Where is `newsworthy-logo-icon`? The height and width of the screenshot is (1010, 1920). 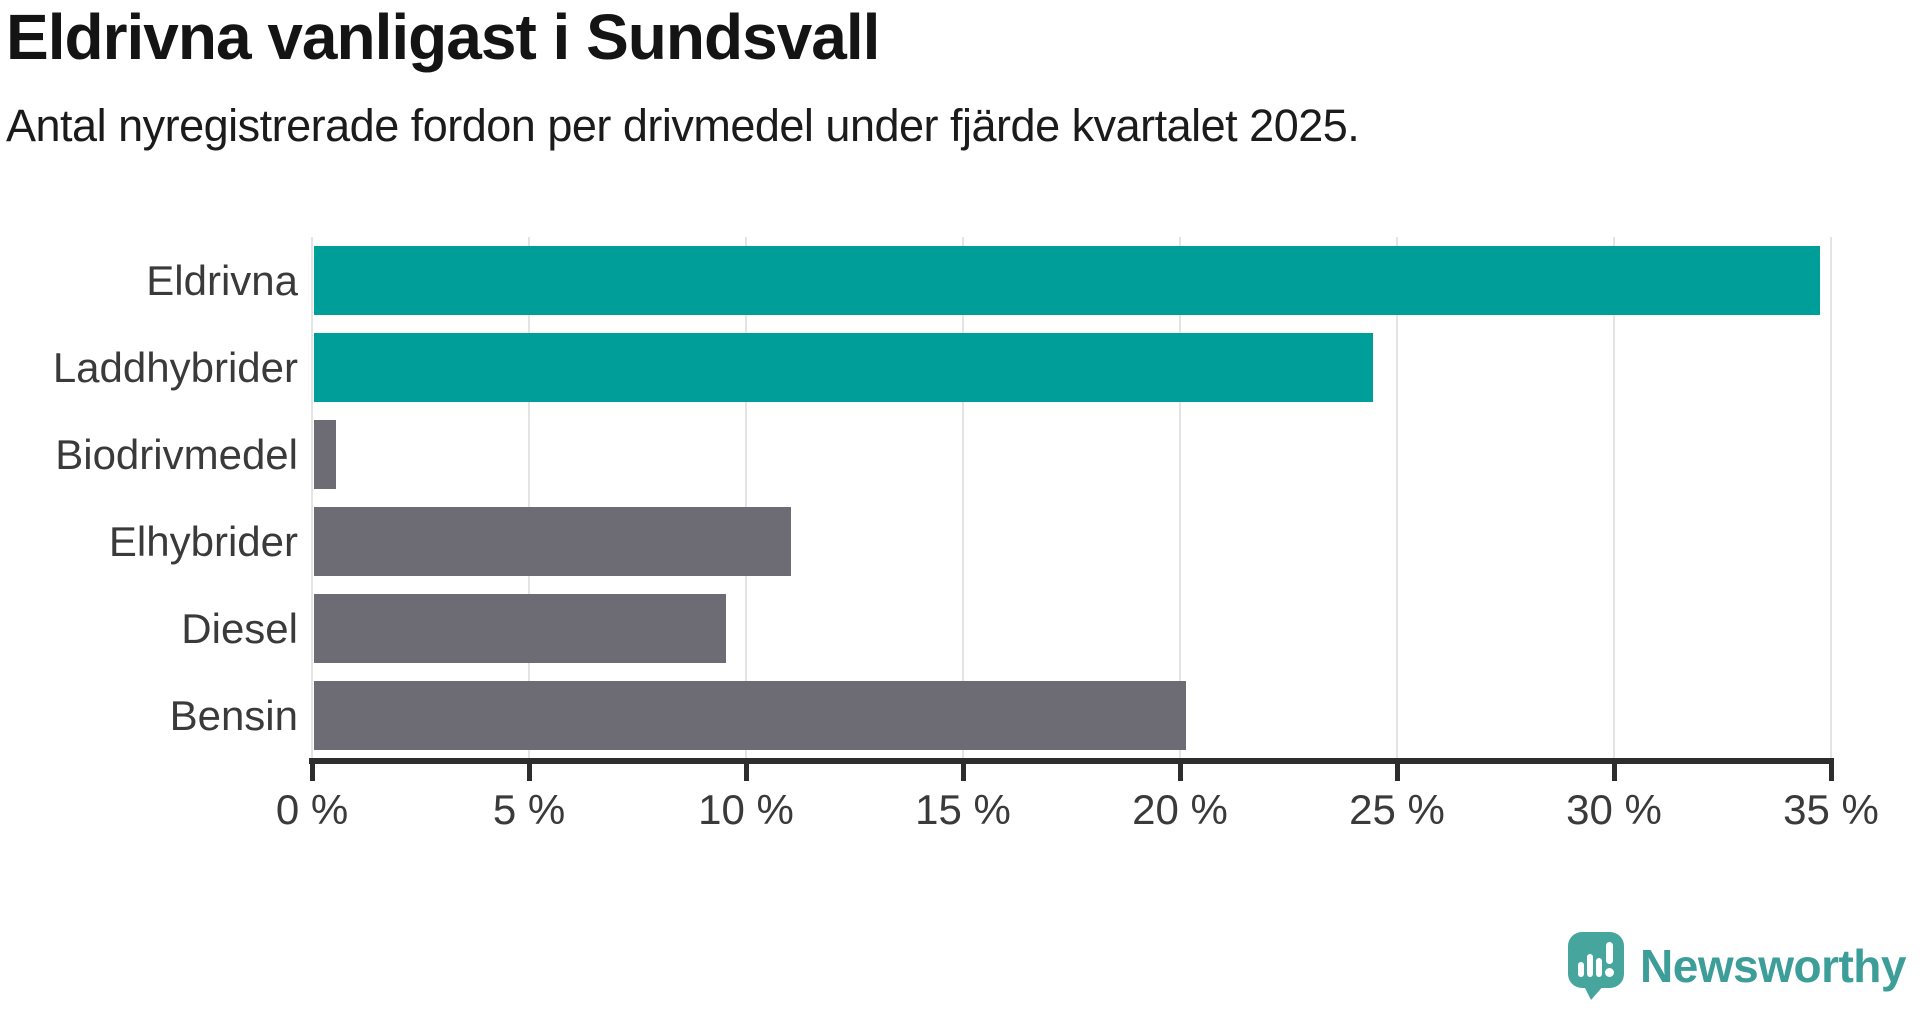
newsworthy-logo-icon is located at coordinates (1596, 966).